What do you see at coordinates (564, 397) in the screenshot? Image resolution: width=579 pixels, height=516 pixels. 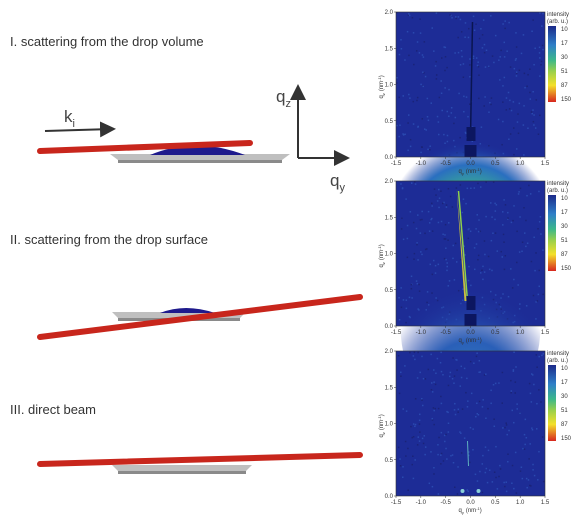 I see `colorbar-tick-label: 30` at bounding box center [564, 397].